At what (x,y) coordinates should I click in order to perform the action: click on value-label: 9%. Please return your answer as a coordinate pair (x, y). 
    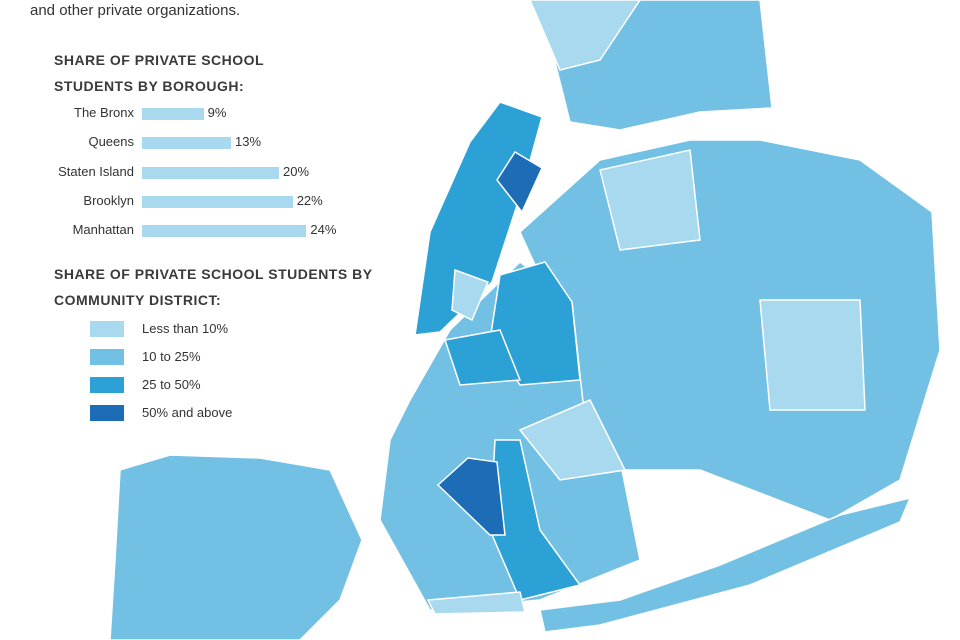
    Looking at the image, I should click on (217, 112).